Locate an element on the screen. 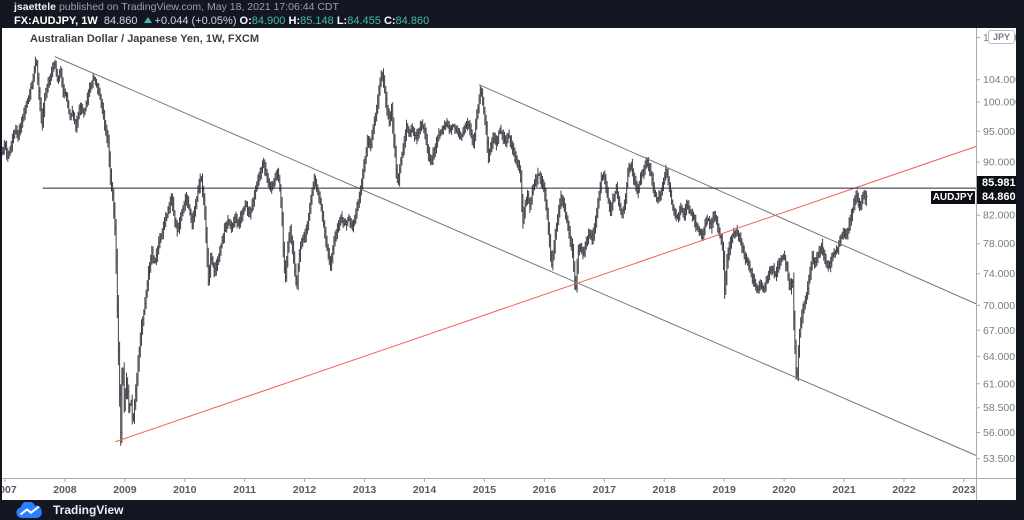 The height and width of the screenshot is (520, 1024). symbol-price-tag: AUDJPY is located at coordinates (953, 197).